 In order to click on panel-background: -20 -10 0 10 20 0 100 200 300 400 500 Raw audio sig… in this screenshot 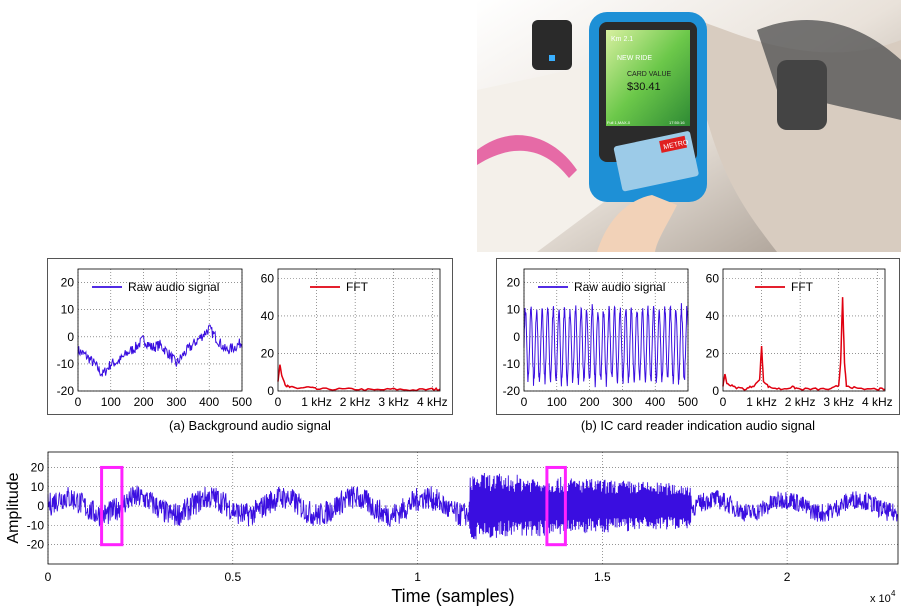, I will do `click(250, 336)`.